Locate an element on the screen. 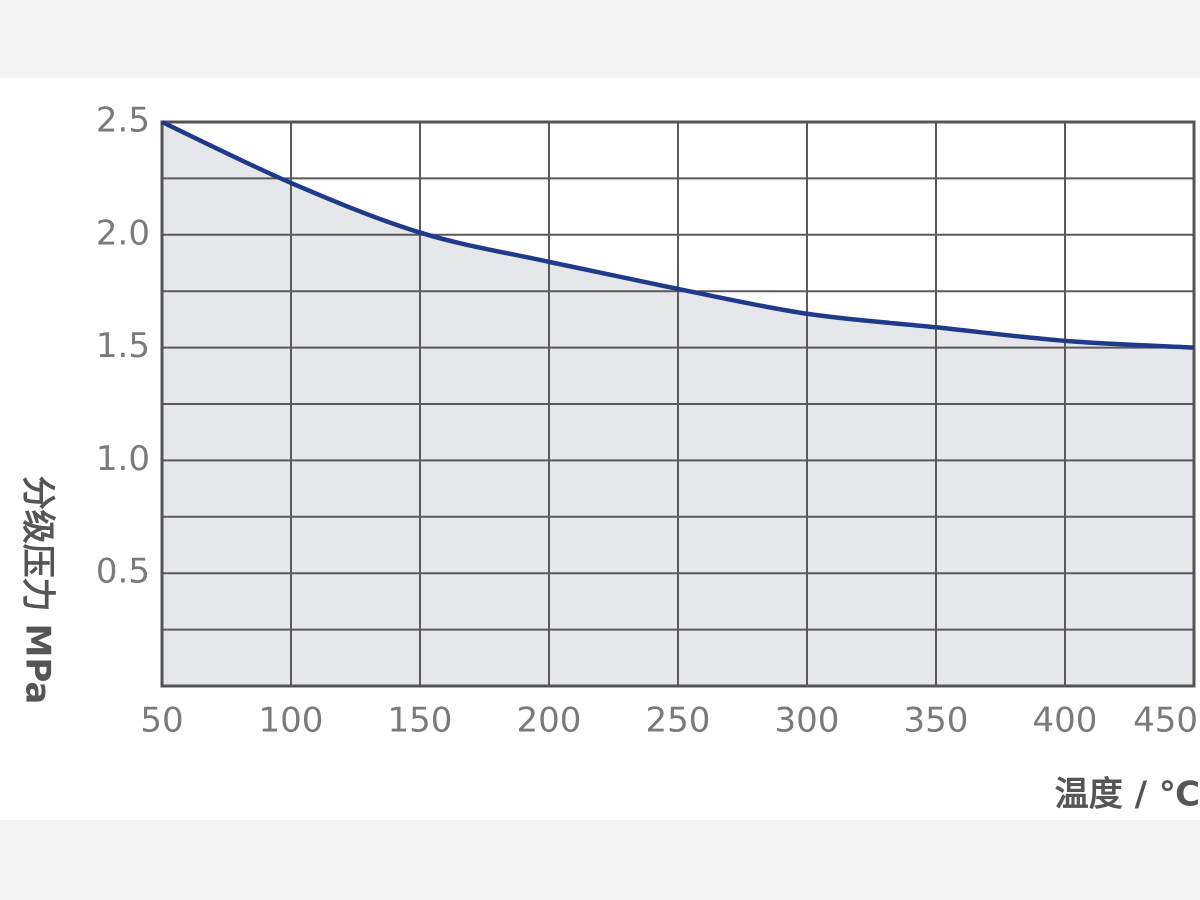 This screenshot has width=1200, height=900. x-tick-label: 400 is located at coordinates (1065, 721).